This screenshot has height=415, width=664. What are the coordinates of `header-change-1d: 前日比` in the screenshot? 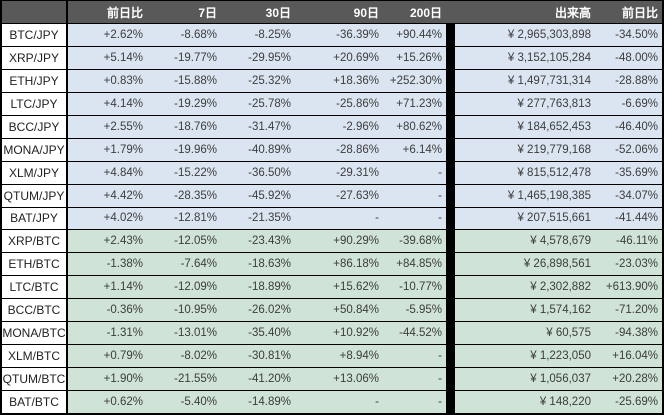 It's located at (109, 12).